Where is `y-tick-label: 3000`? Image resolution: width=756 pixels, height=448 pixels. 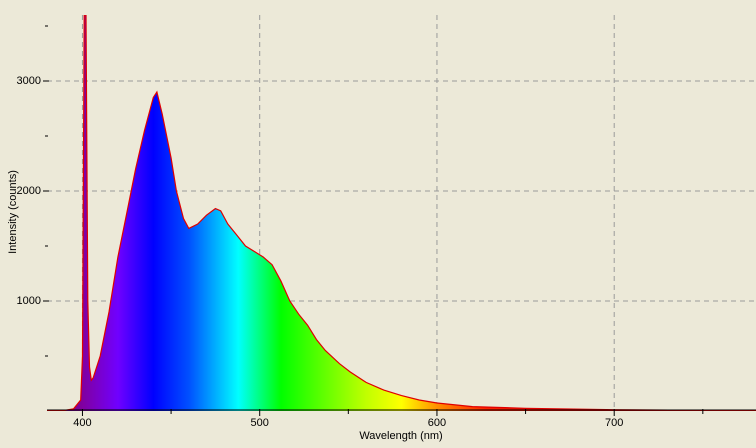
y-tick-label: 3000 is located at coordinates (29, 81).